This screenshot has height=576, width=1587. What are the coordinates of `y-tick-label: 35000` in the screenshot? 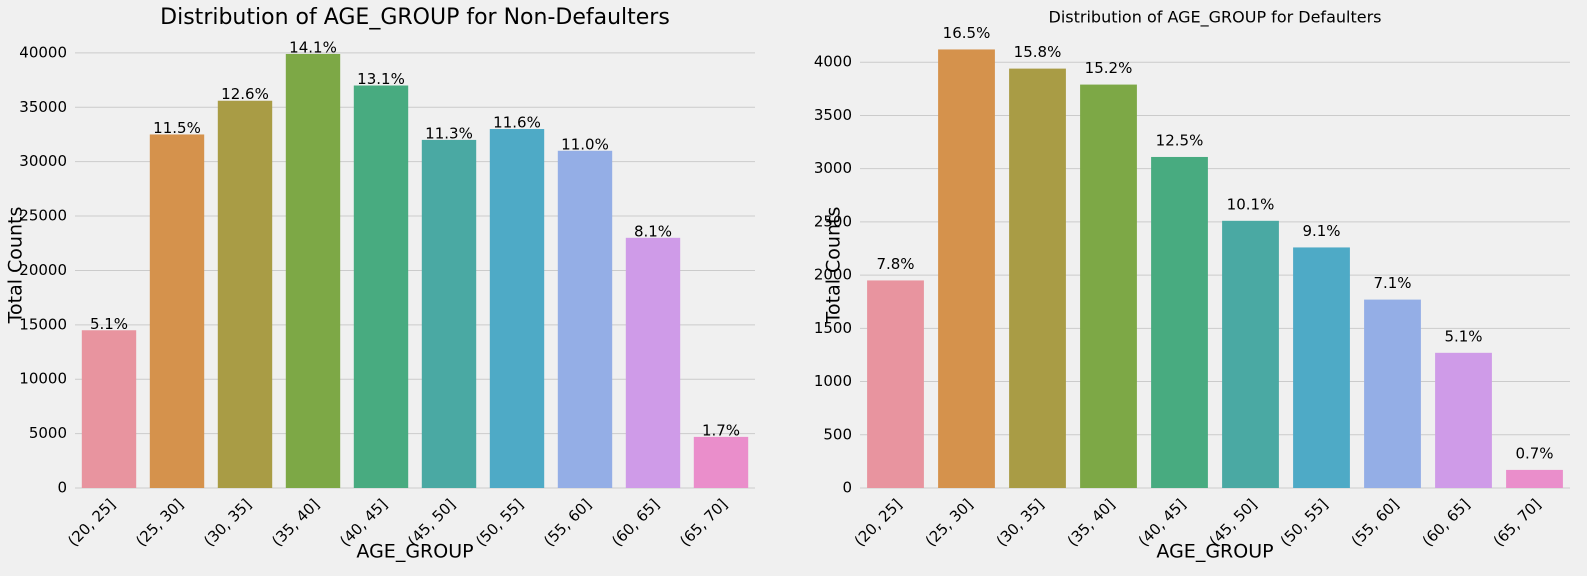 It's located at (43, 107).